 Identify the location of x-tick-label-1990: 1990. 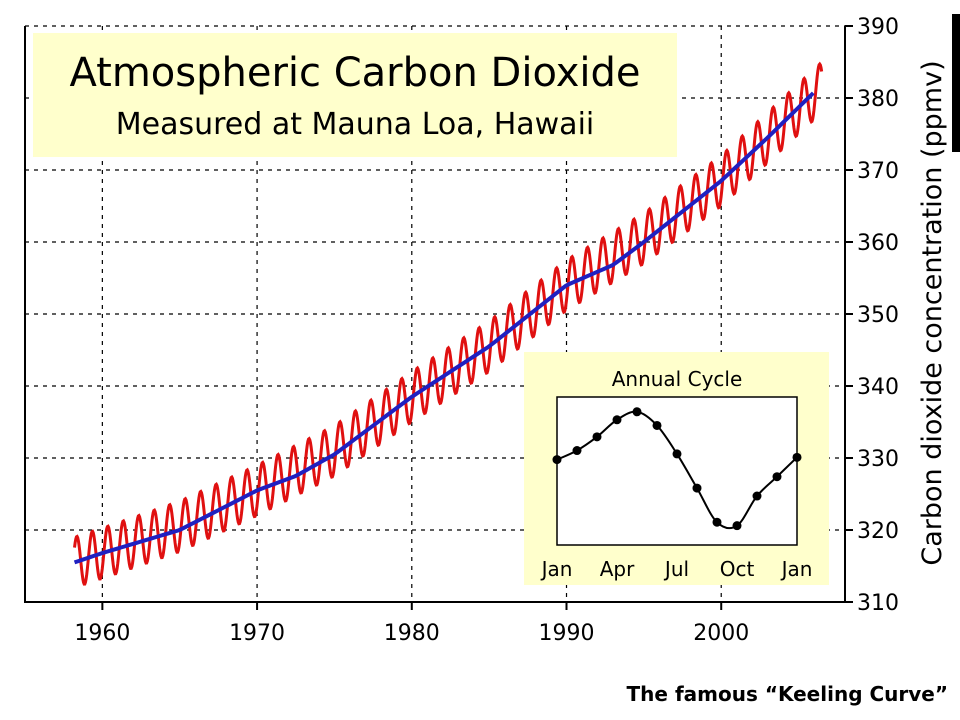
(567, 633).